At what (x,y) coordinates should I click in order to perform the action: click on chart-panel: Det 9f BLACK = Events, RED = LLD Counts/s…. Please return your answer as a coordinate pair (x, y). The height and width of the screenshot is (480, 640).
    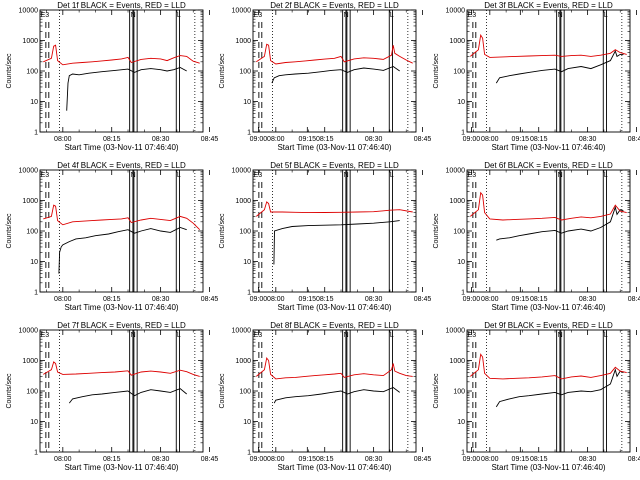
    Looking at the image, I should click on (536, 396).